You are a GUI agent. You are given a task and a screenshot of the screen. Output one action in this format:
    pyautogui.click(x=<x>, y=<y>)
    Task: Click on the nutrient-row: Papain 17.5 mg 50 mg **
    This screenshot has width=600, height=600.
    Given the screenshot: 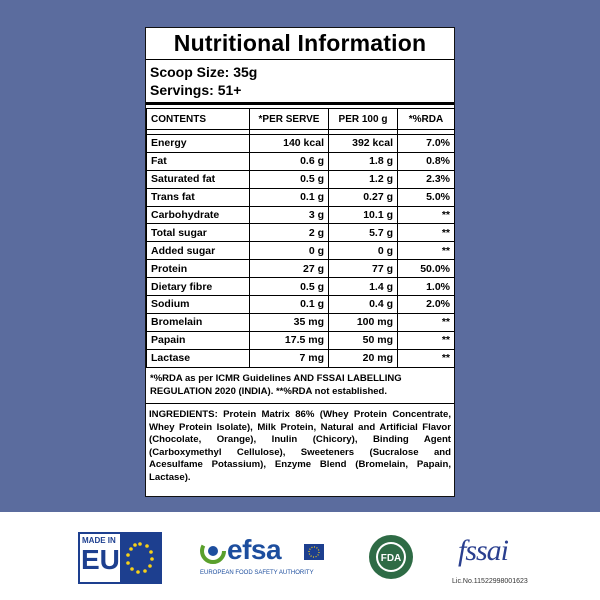 What is the action you would take?
    pyautogui.click(x=300, y=340)
    